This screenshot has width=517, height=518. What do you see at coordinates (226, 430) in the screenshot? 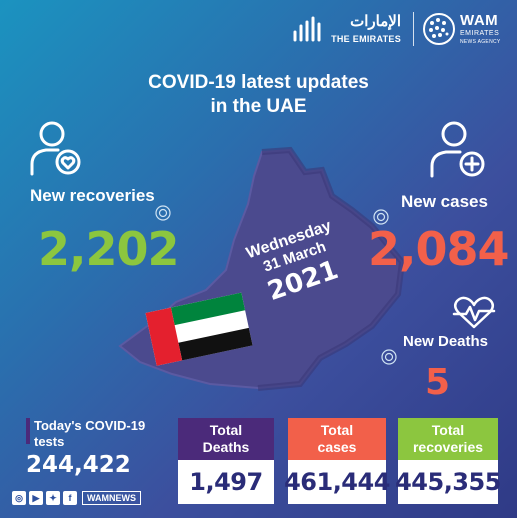
I see `total-deaths-label-line1: Total` at bounding box center [226, 430].